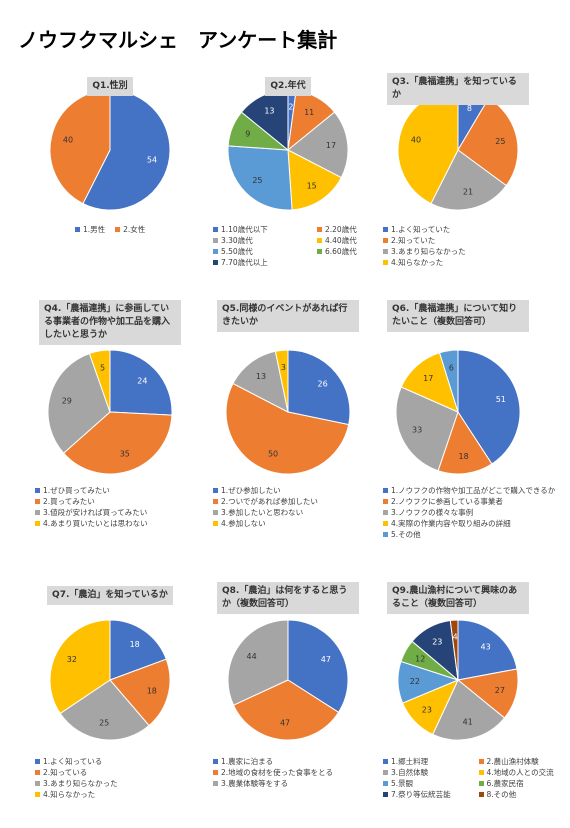 The height and width of the screenshot is (828, 570). I want to click on legend-label: 5.その他, so click(406, 534).